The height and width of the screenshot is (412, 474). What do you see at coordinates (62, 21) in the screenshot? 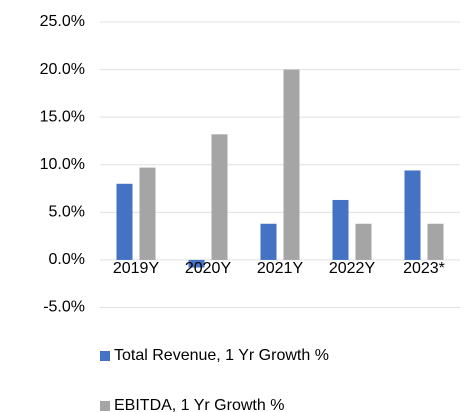
I see `y-tick-label: 25.0%` at bounding box center [62, 21].